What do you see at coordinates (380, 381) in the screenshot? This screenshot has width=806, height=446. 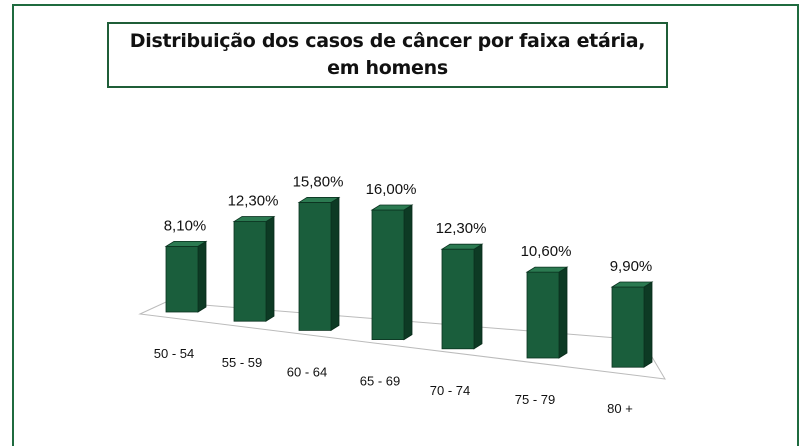 I see `x-tick-label: 65 - 69` at bounding box center [380, 381].